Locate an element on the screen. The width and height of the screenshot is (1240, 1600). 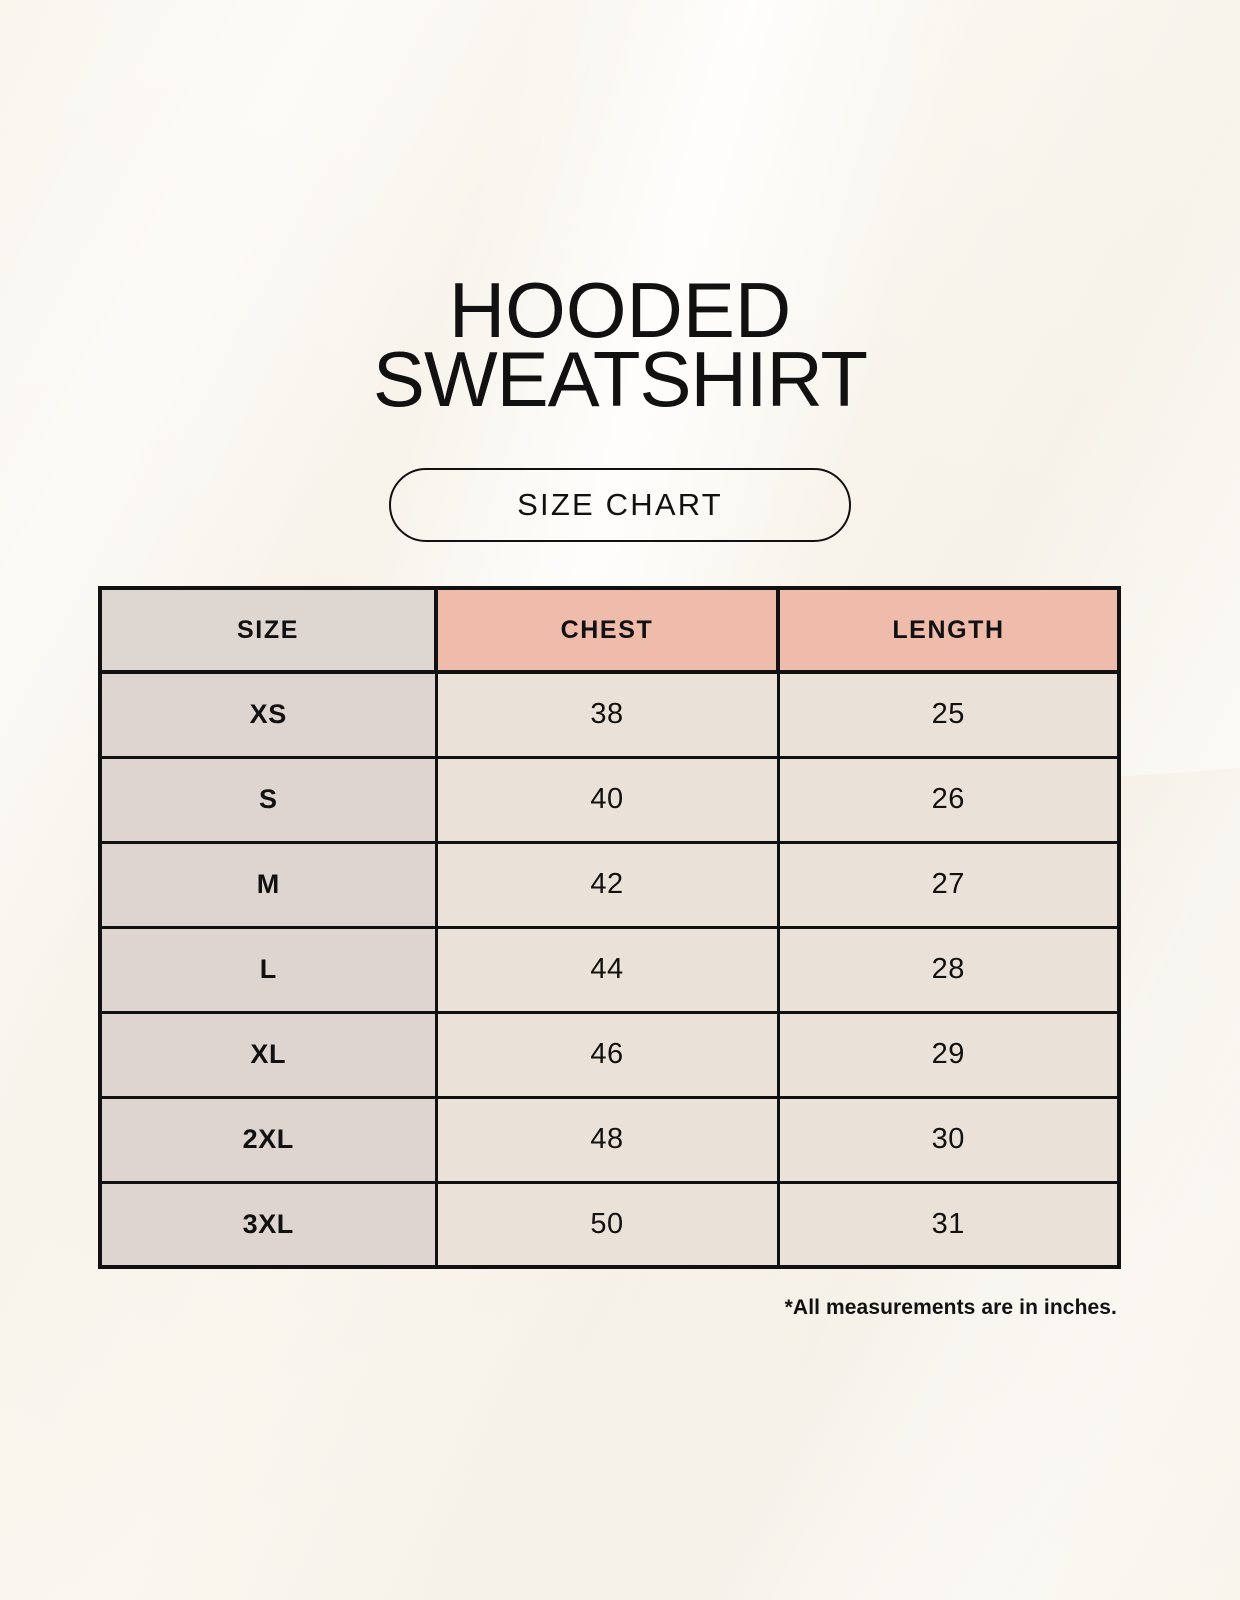
table-row: XL 46 29 is located at coordinates (609, 1053).